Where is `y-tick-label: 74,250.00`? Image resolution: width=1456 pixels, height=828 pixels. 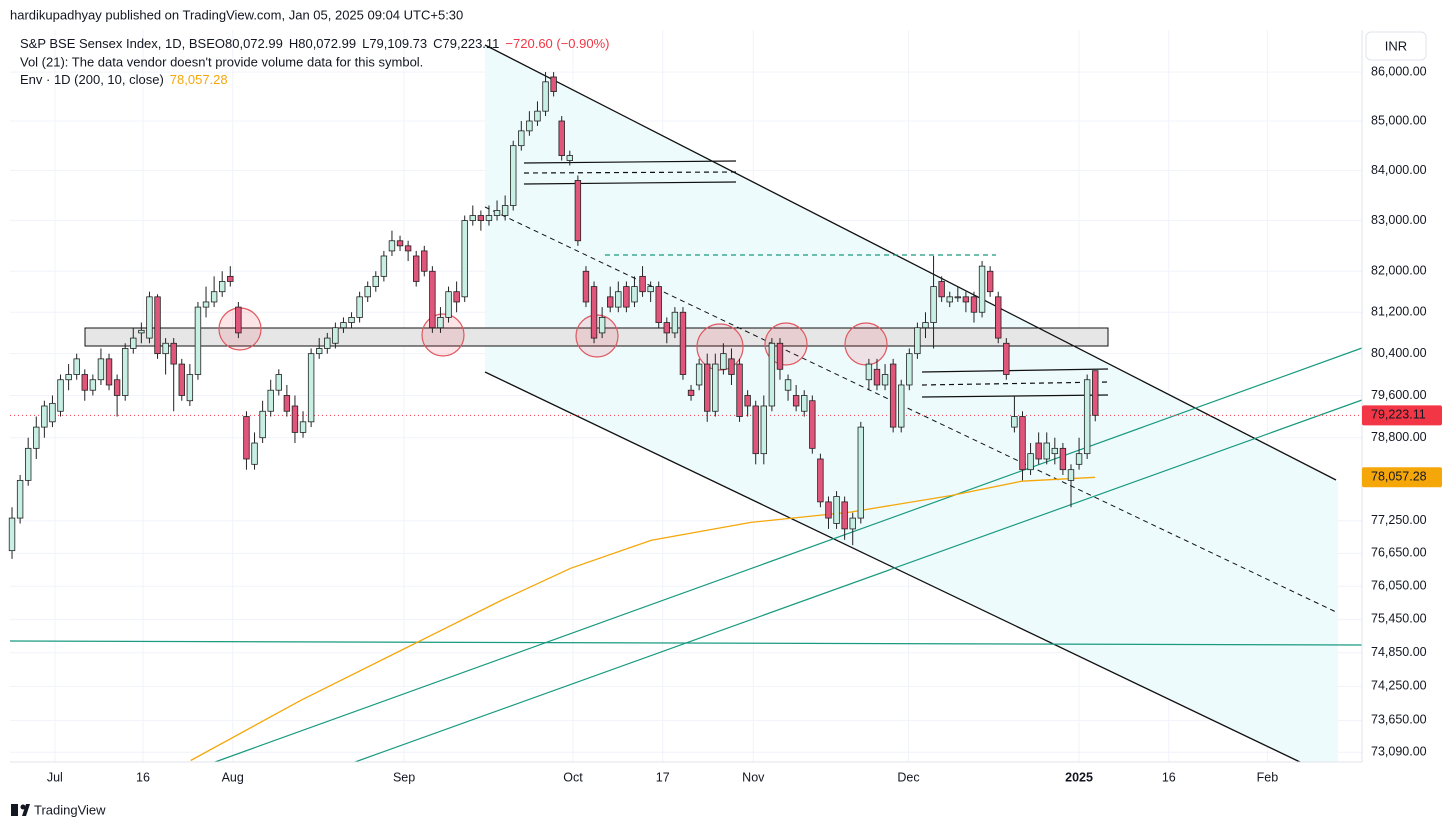 y-tick-label: 74,250.00 is located at coordinates (1399, 686).